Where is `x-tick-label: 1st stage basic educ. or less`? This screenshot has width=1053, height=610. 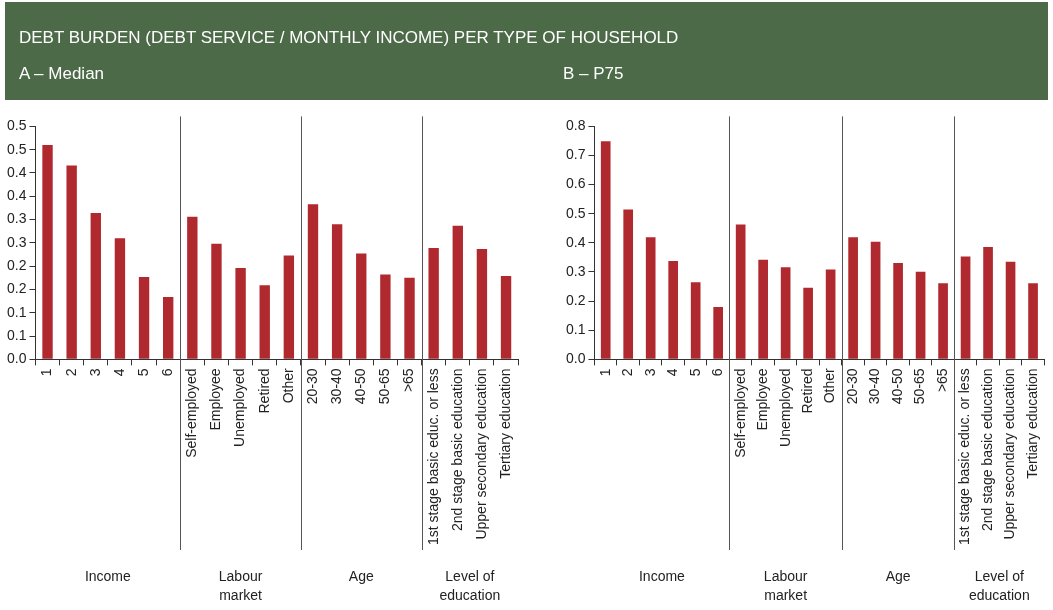 x-tick-label: 1st stage basic educ. or less is located at coordinates (964, 457).